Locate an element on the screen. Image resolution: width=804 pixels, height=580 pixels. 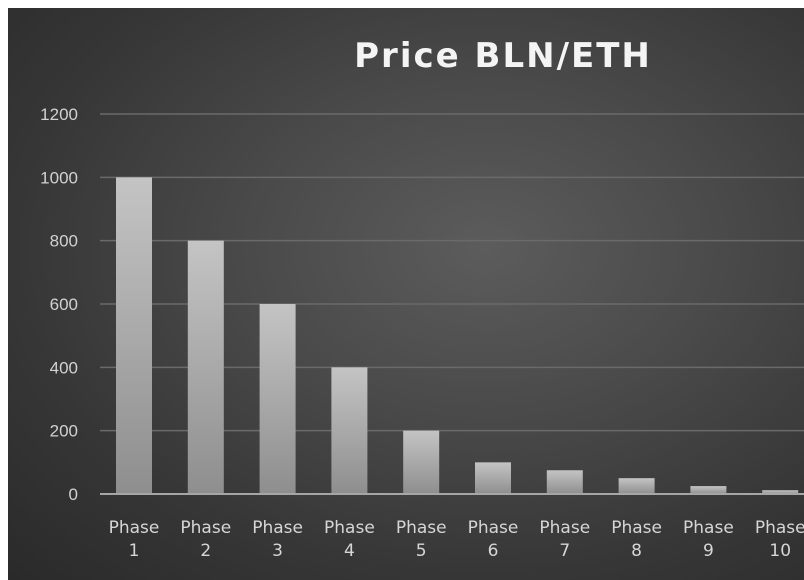
x-tick-label: Phase 8 is located at coordinates (636, 539).